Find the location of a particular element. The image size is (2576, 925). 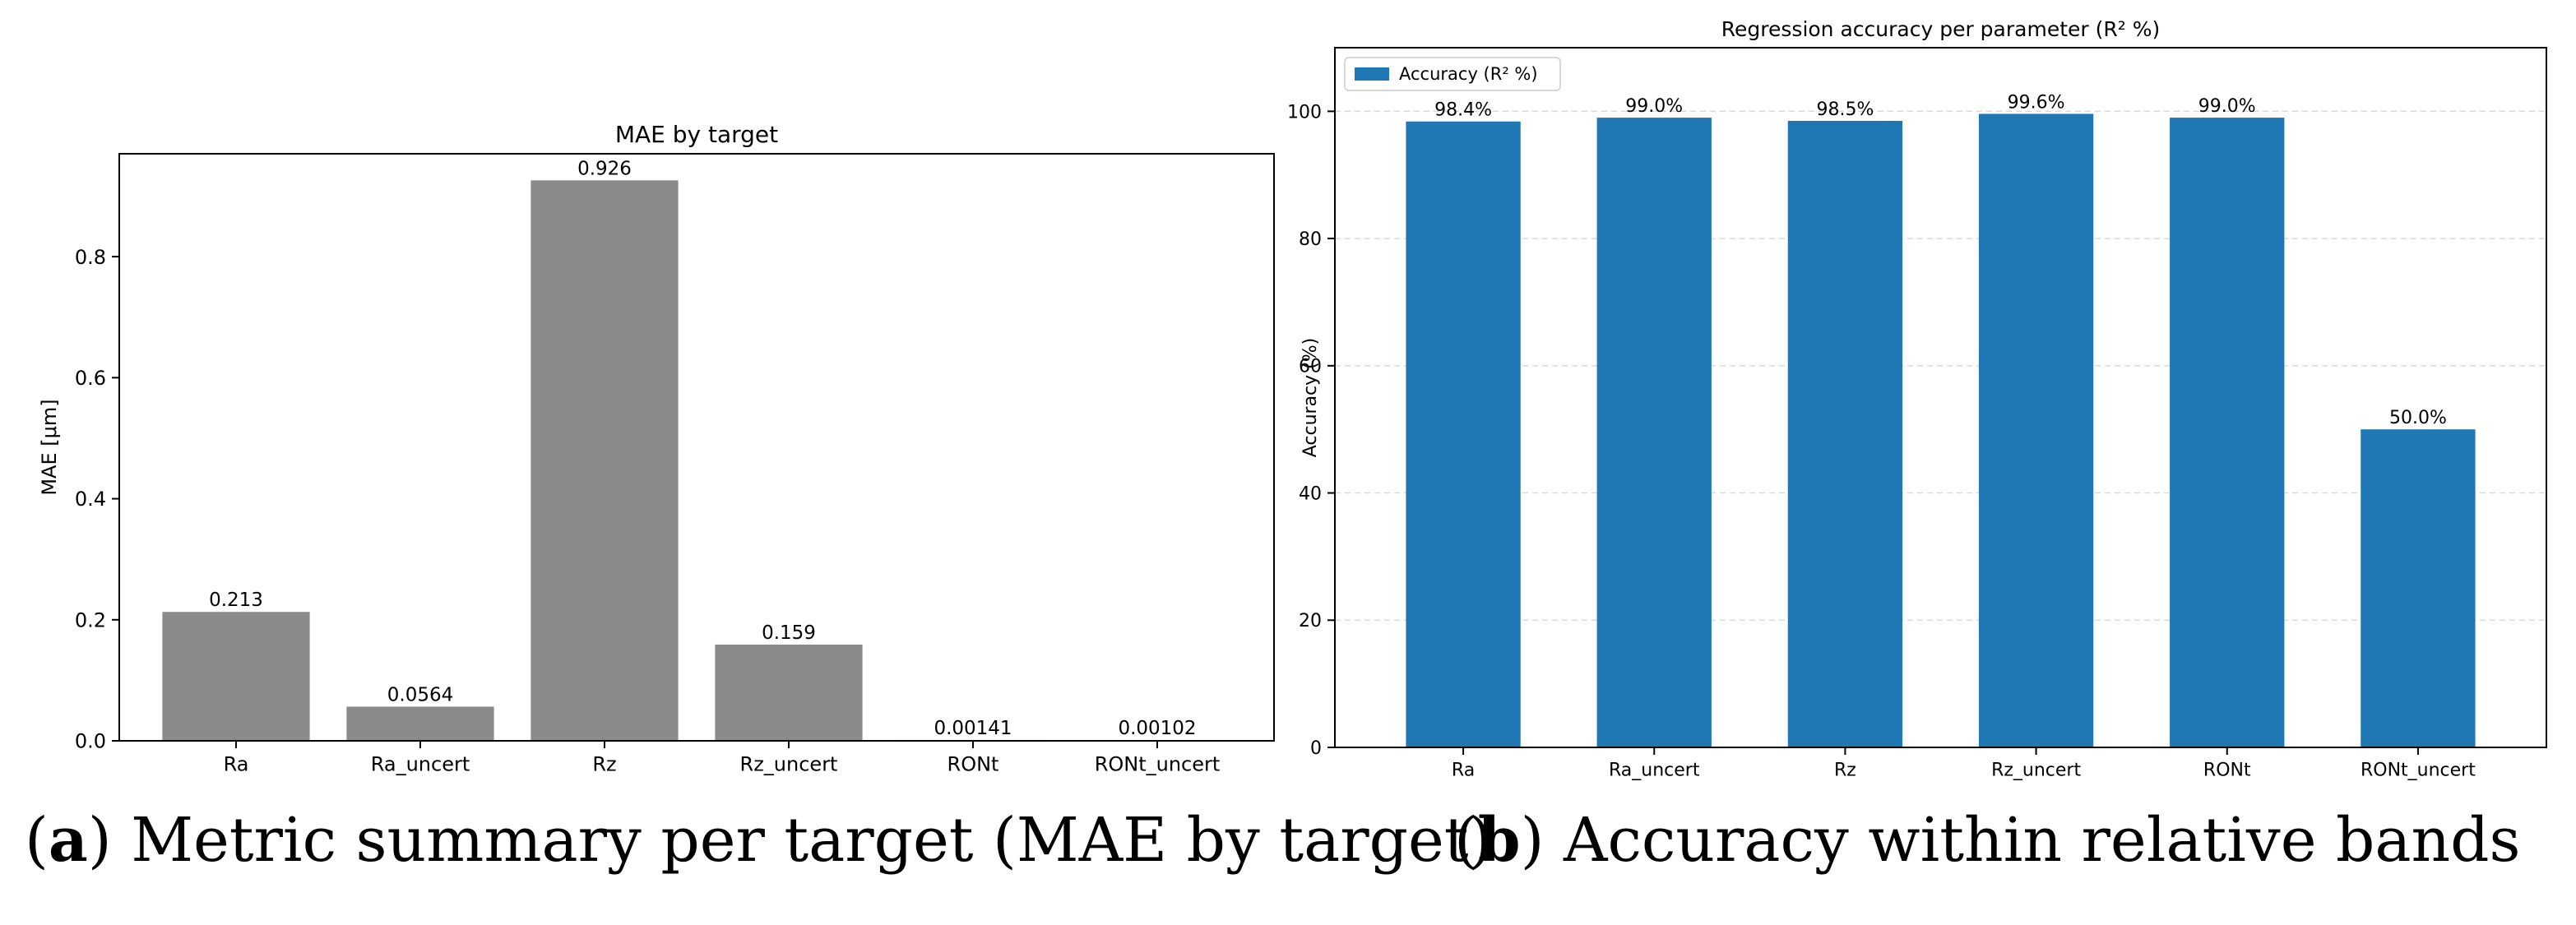

y-axis-label: MAE [μm] is located at coordinates (49, 447).